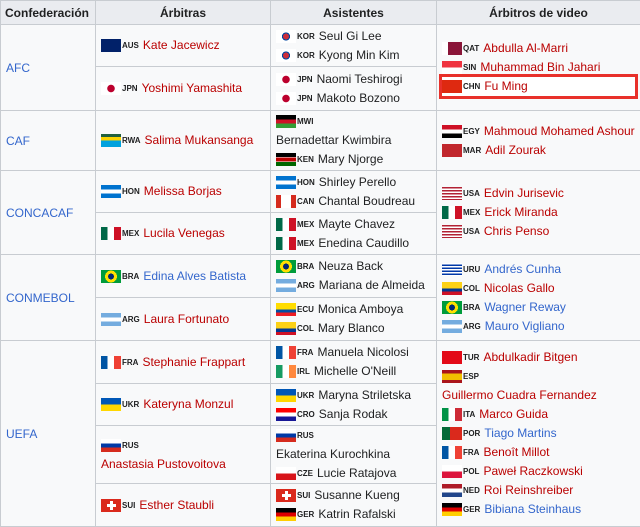 The height and width of the screenshot is (527, 640). I want to click on person-link: Nicolas Gallo, so click(519, 288).